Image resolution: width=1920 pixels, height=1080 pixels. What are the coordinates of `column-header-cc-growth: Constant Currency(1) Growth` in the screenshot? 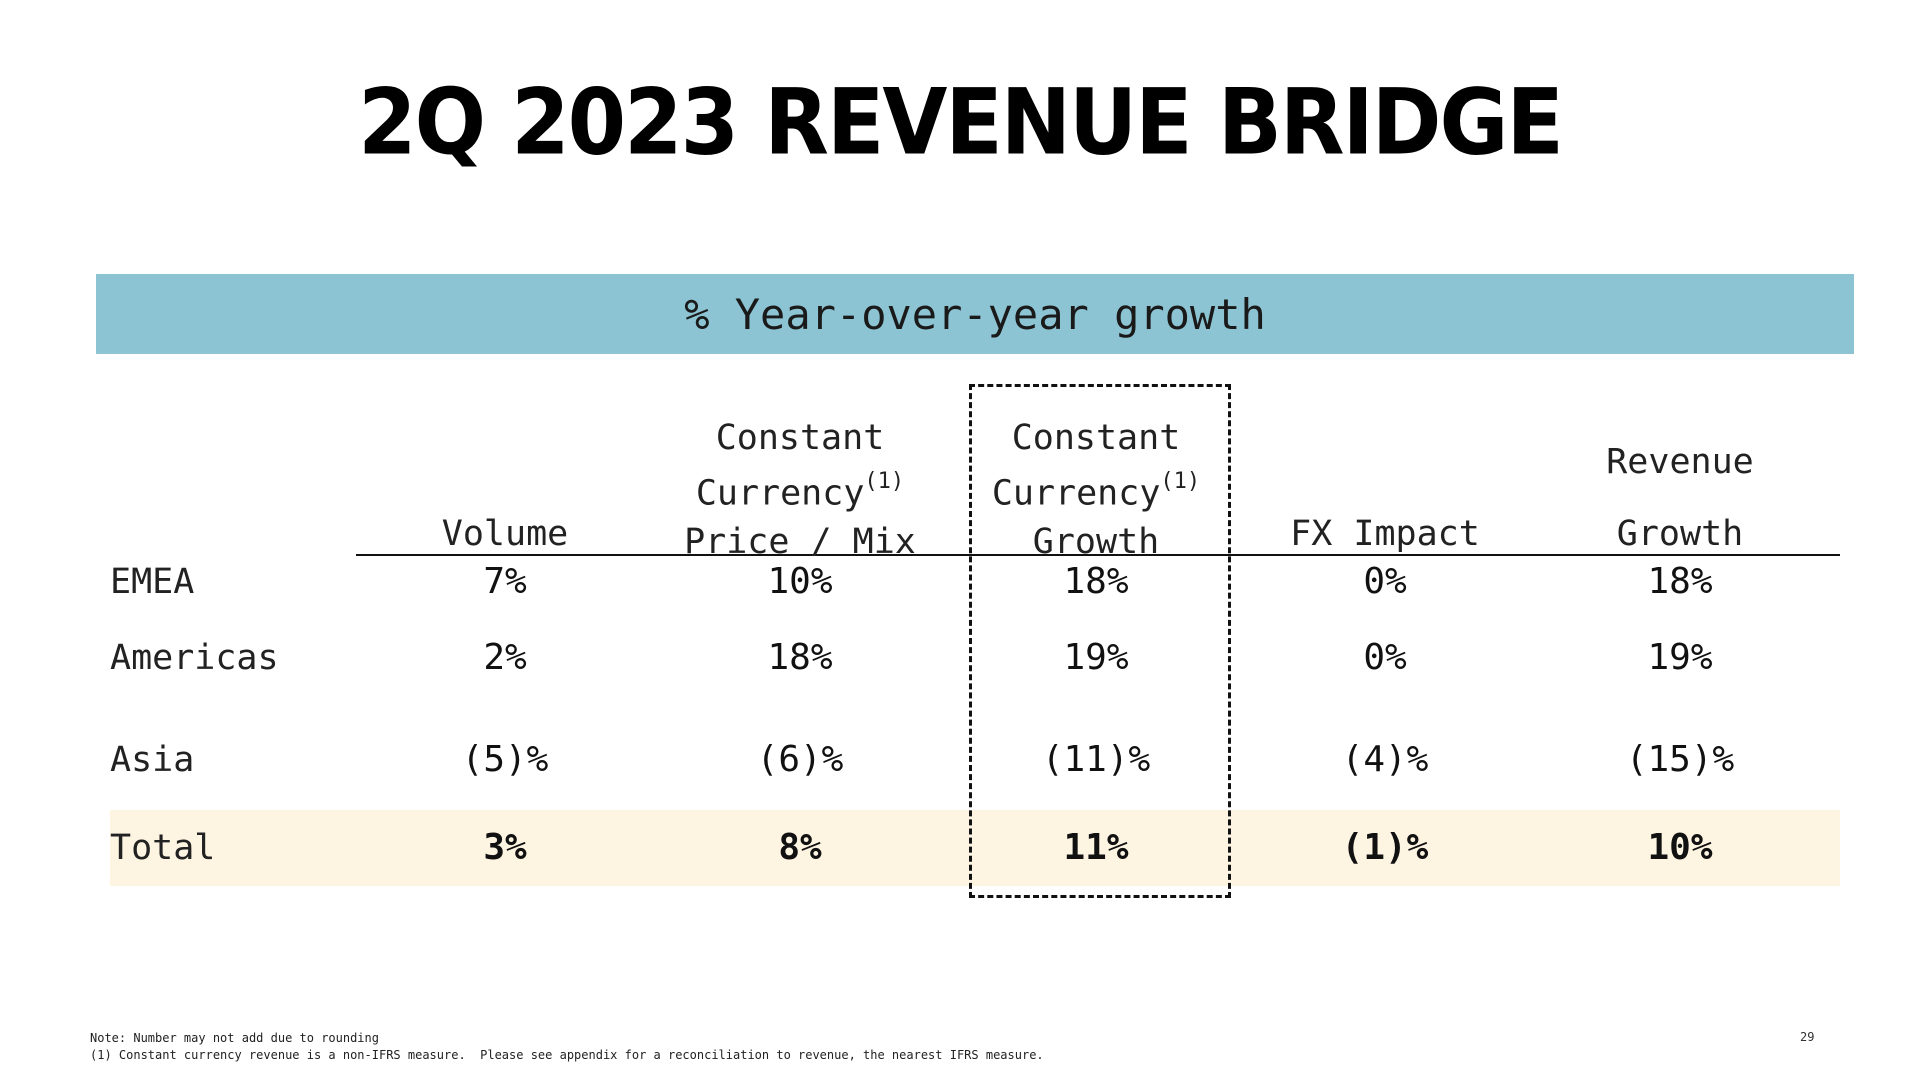 It's located at (1096, 490).